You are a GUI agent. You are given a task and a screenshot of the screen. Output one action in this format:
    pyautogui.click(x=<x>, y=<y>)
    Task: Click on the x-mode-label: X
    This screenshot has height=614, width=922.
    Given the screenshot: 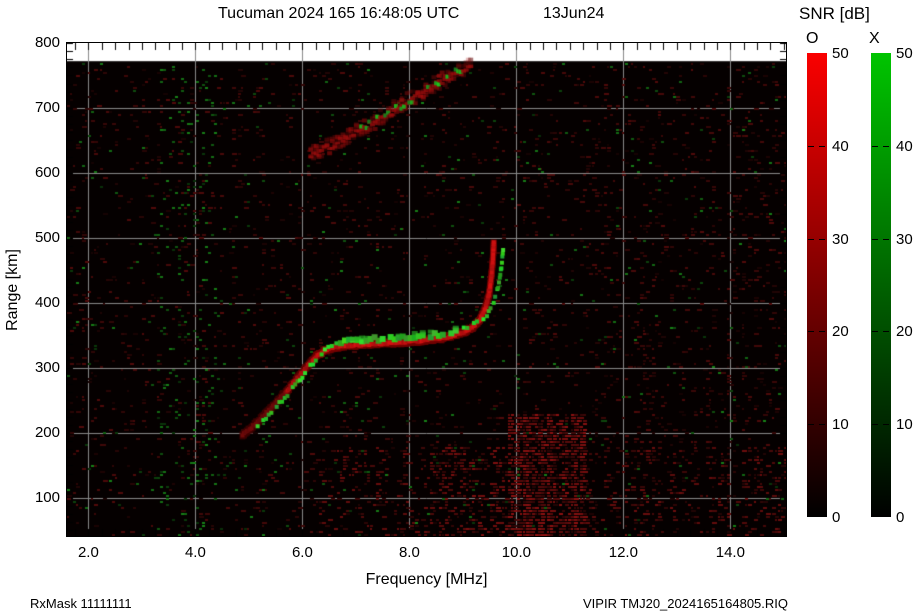 What is the action you would take?
    pyautogui.click(x=874, y=38)
    